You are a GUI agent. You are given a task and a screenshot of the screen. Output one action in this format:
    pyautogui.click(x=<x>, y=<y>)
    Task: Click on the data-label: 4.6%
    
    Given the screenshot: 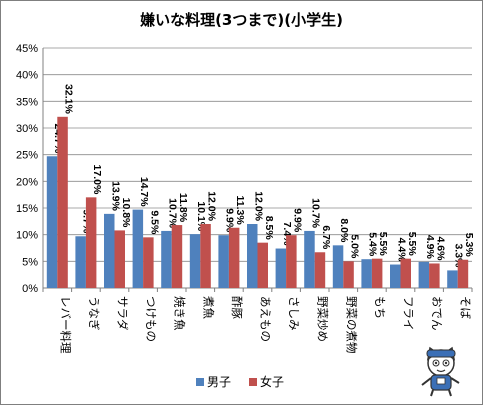 What is the action you would take?
    pyautogui.click(x=440, y=249)
    